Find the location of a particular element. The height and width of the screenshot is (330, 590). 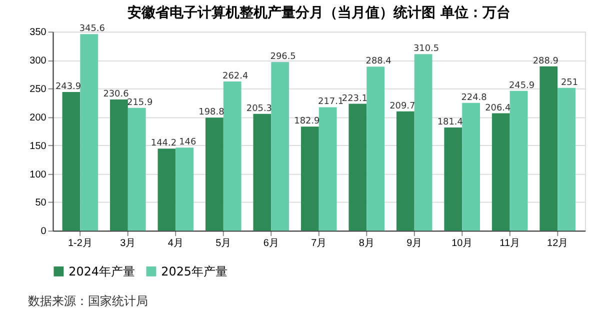

source-note: 数据来源：国家统计局 is located at coordinates (88, 301).